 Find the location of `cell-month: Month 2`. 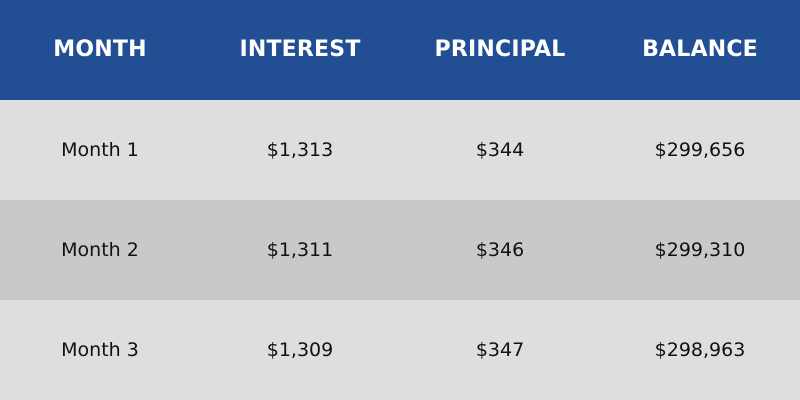

cell-month: Month 2 is located at coordinates (100, 250).